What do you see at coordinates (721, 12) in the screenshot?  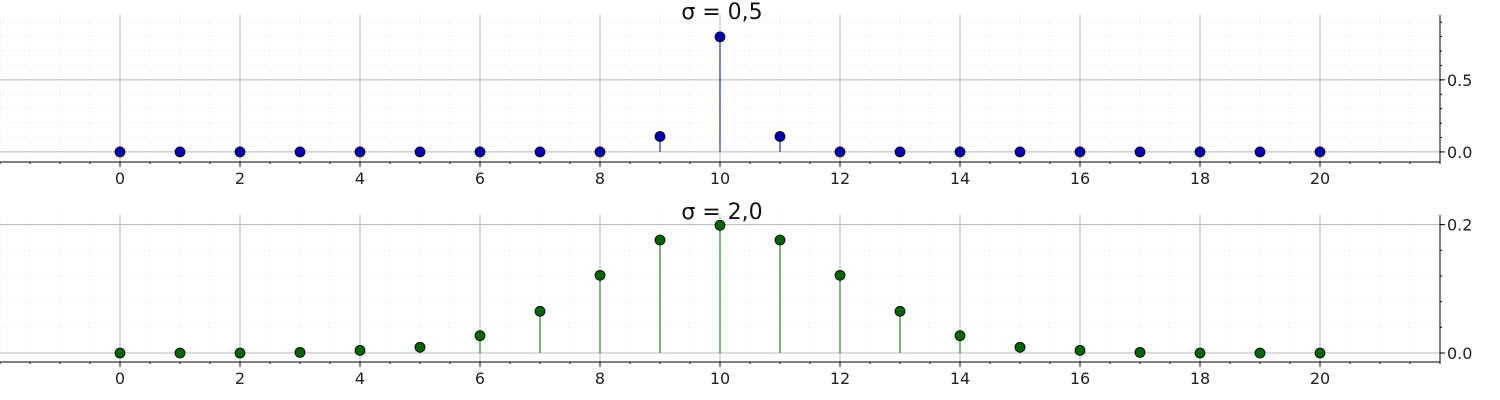 I see `panel-title: σ = 0,5` at bounding box center [721, 12].